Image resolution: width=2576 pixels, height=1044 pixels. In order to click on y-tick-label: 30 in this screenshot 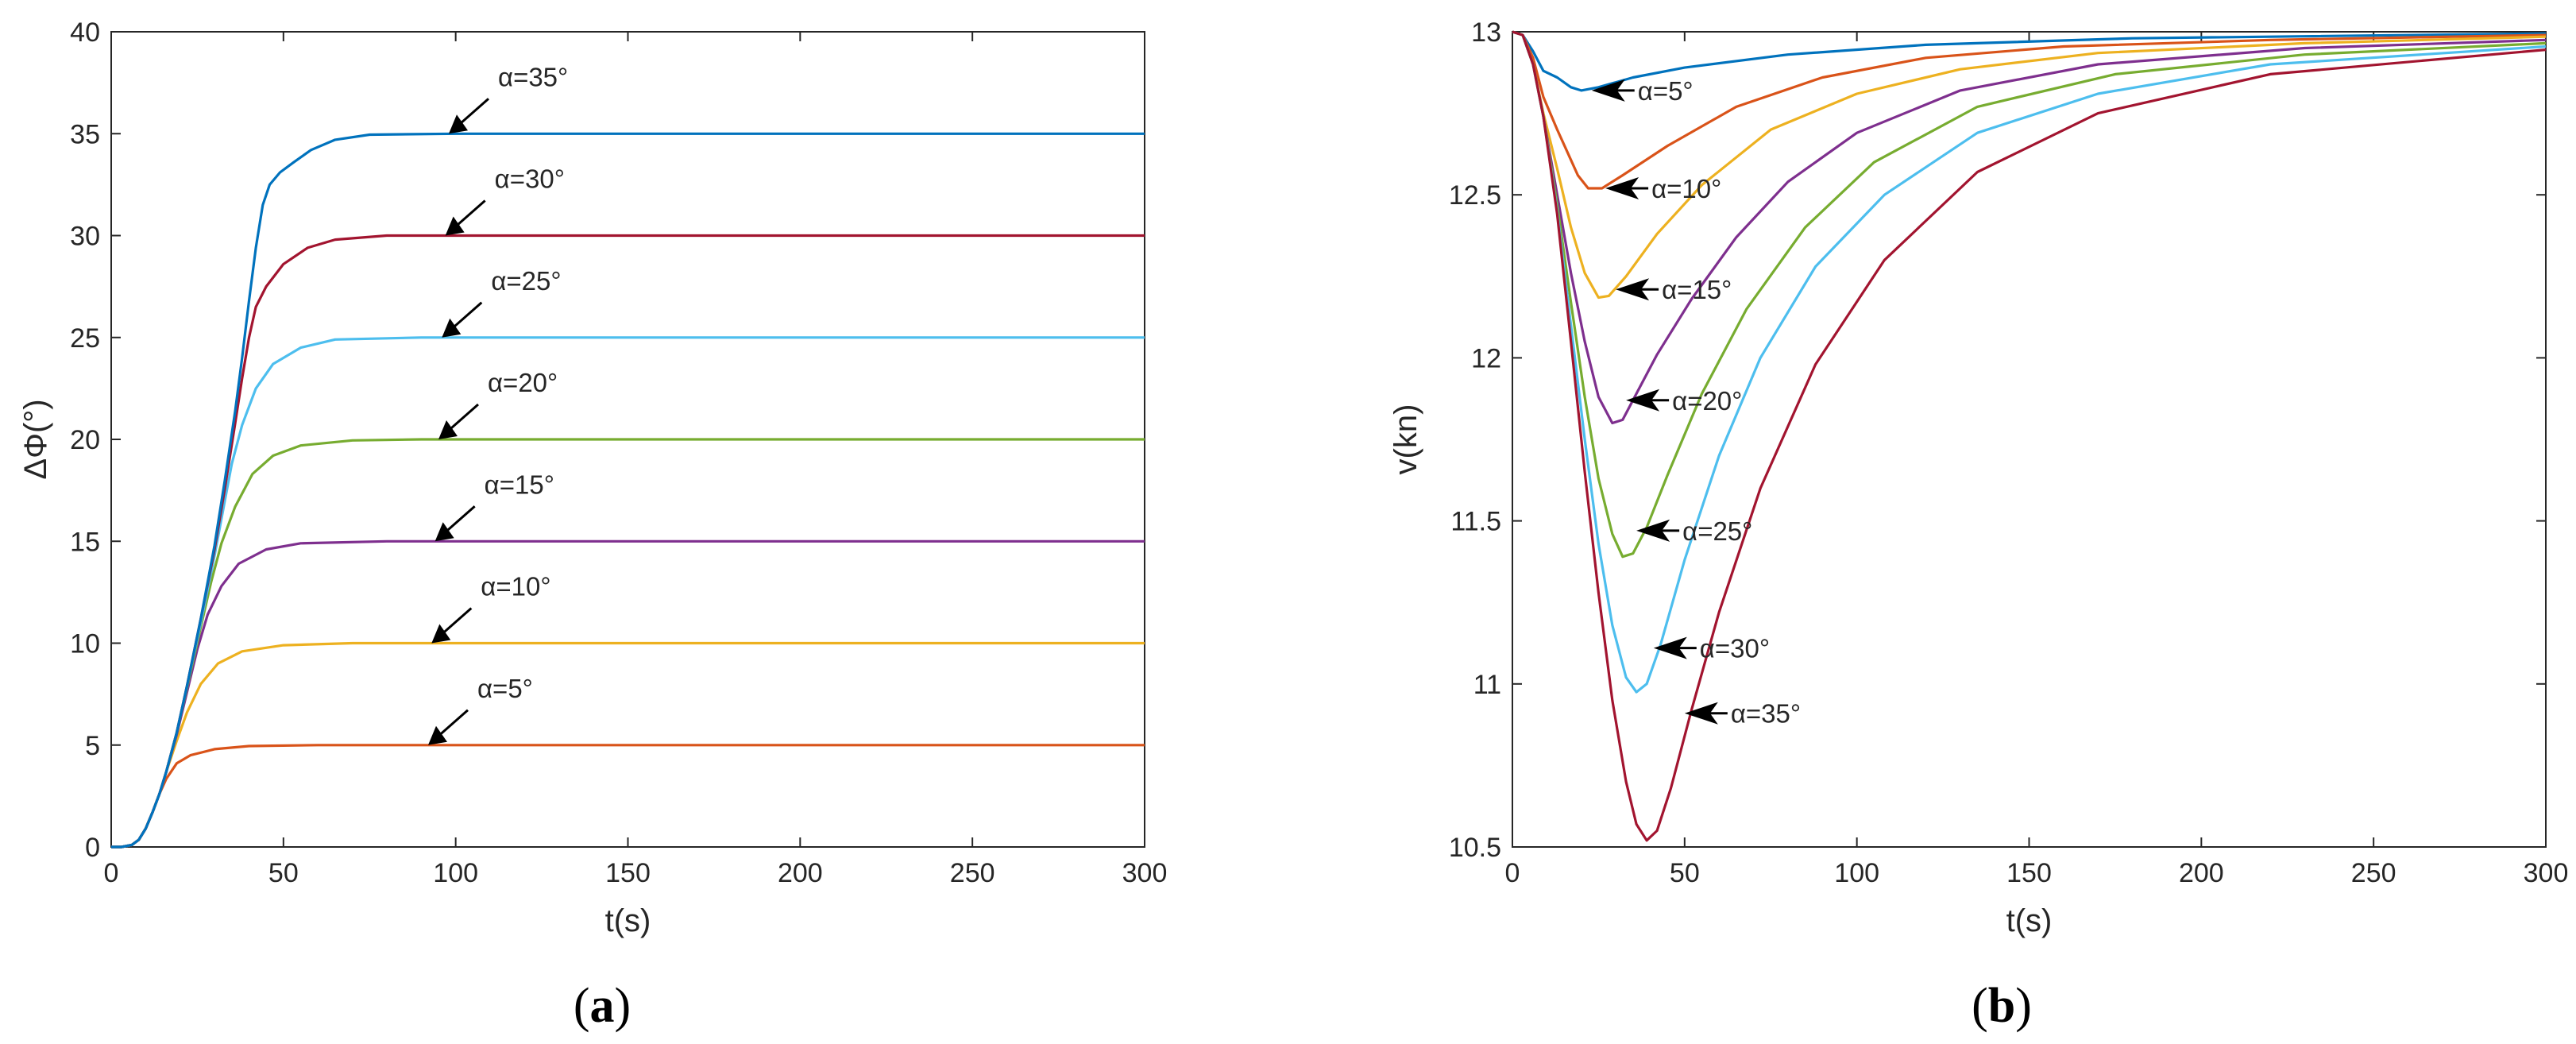, I will do `click(85, 237)`.